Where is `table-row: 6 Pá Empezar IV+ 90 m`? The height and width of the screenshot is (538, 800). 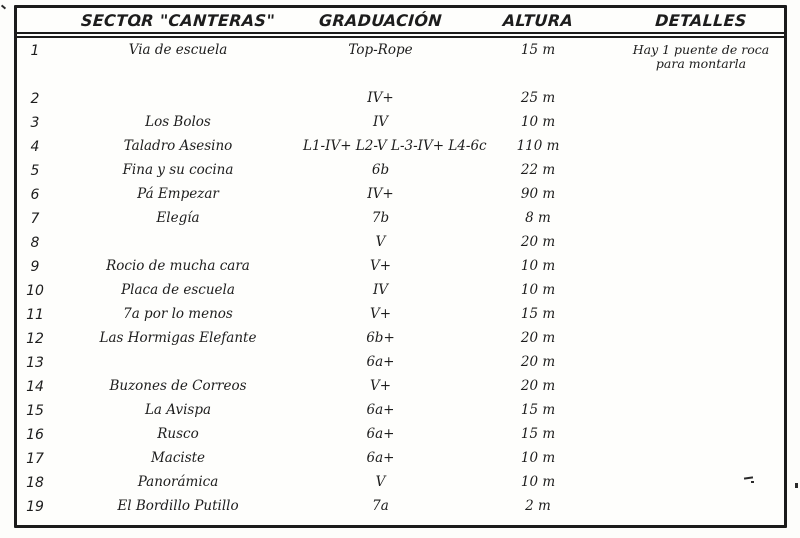 table-row: 6 Pá Empezar IV+ 90 m is located at coordinates (400, 197).